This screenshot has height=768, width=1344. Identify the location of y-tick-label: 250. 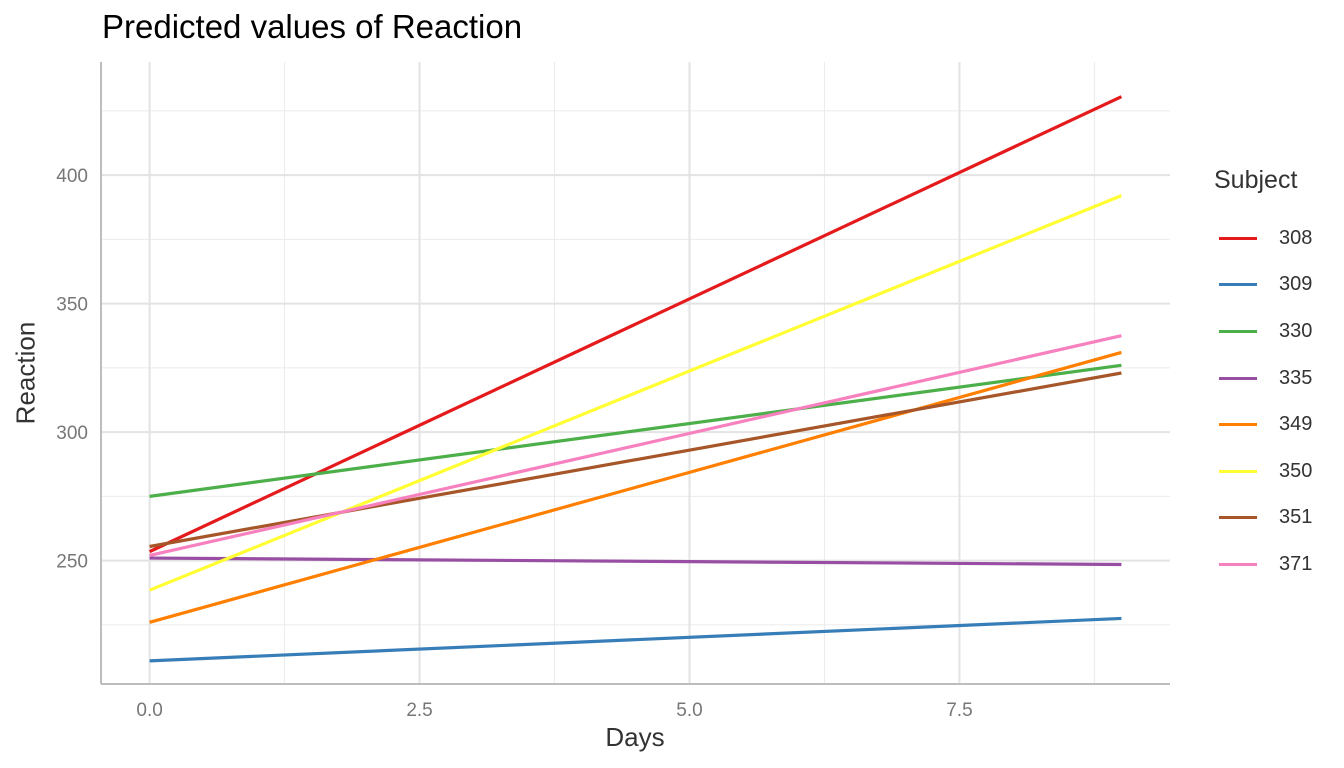
(72, 562).